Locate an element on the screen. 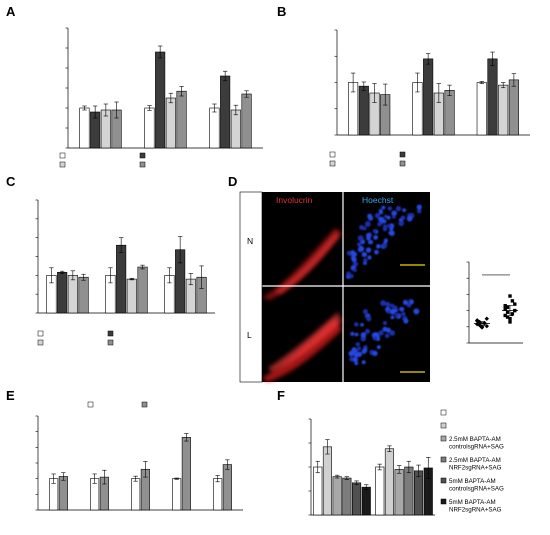 The image size is (550, 535). panel-label-a: A is located at coordinates (11, 11).